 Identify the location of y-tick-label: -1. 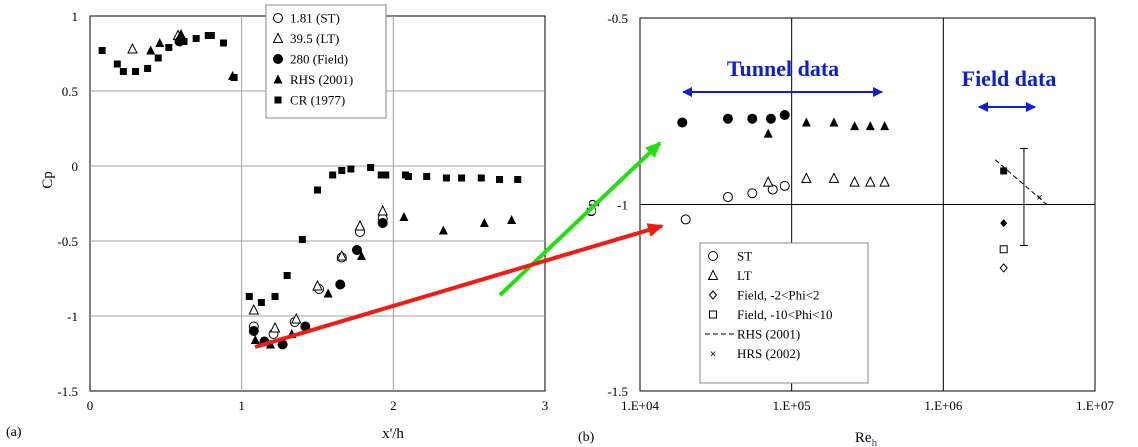
(622, 205).